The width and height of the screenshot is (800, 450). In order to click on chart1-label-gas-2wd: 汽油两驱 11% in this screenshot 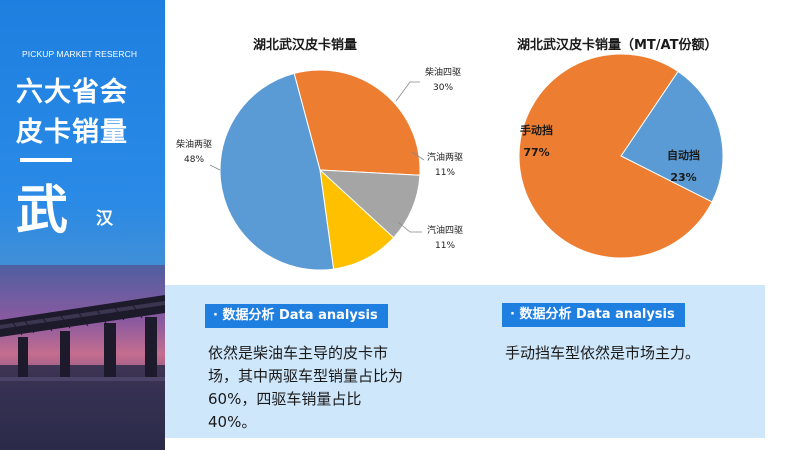, I will do `click(445, 166)`.